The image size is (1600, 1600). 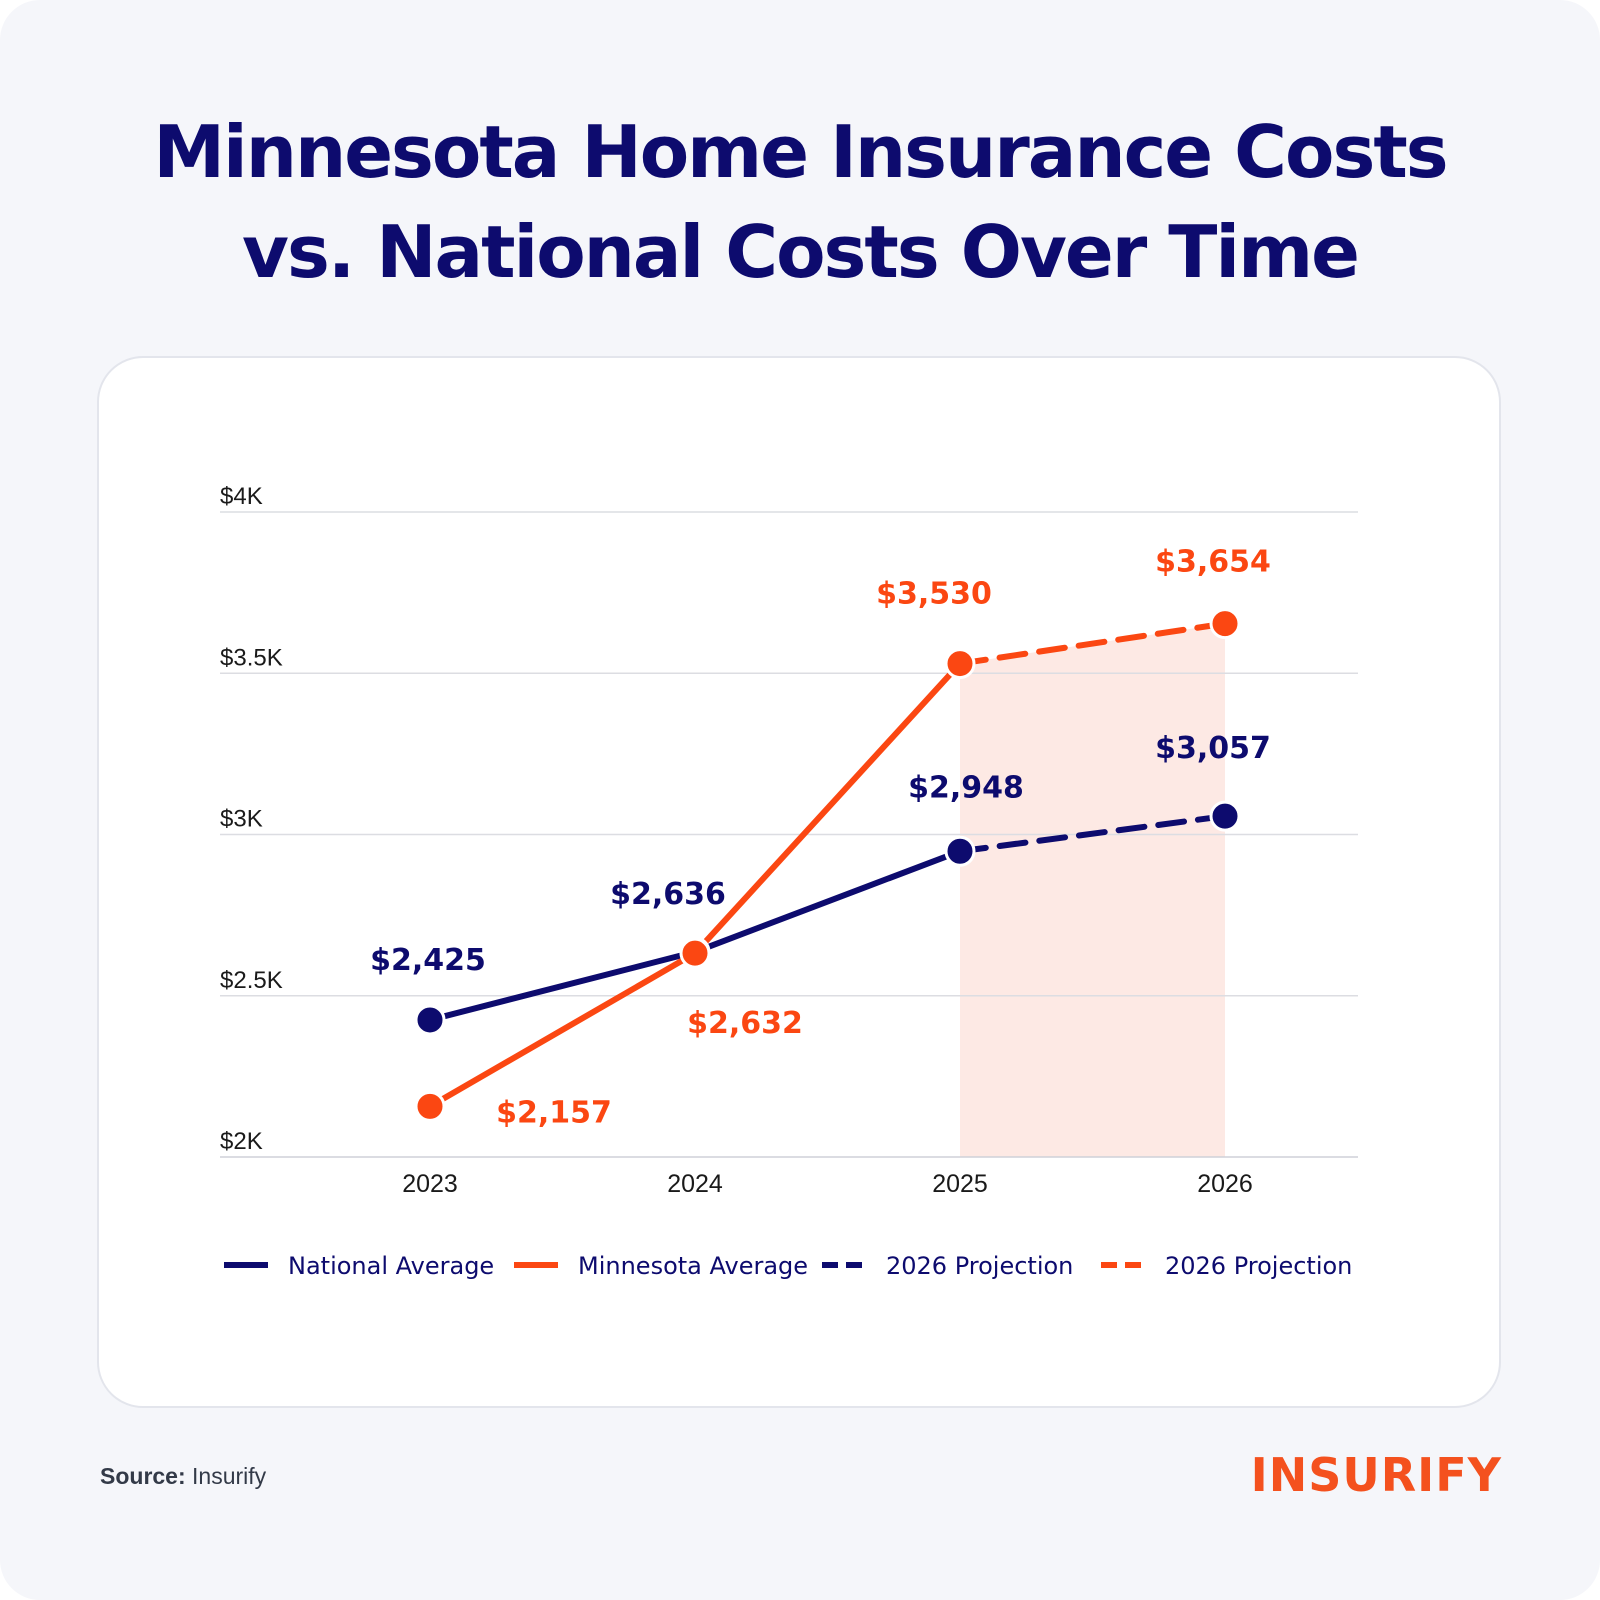 I want to click on data-label: $3,530, so click(x=934, y=594).